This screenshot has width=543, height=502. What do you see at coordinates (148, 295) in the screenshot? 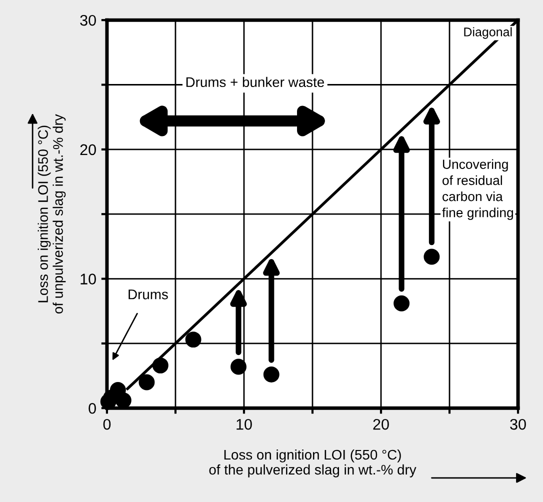
I see `annotation: Drums` at bounding box center [148, 295].